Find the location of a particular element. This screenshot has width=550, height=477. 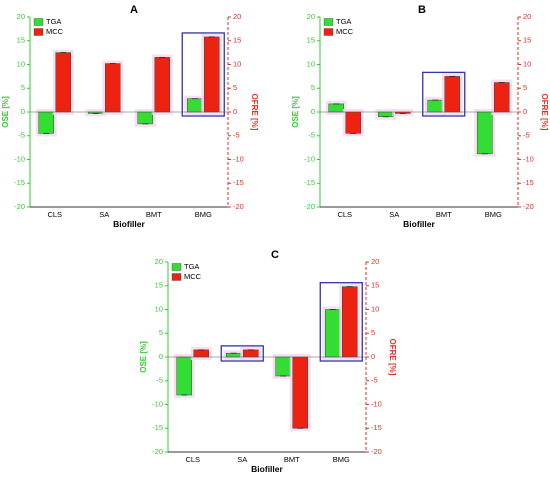

right-tick-label: 5 is located at coordinates (373, 332).